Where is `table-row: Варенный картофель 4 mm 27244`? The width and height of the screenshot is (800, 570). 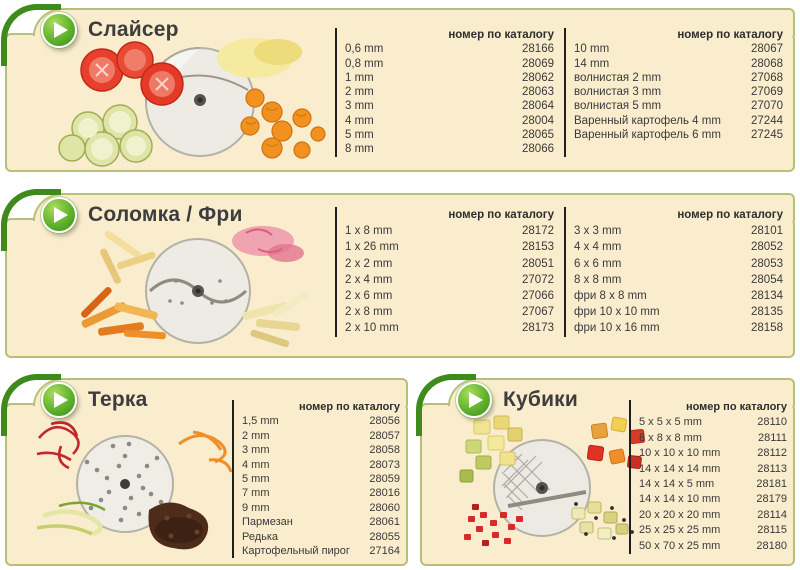 table-row: Варенный картофель 4 mm 27244 is located at coordinates (678, 121).